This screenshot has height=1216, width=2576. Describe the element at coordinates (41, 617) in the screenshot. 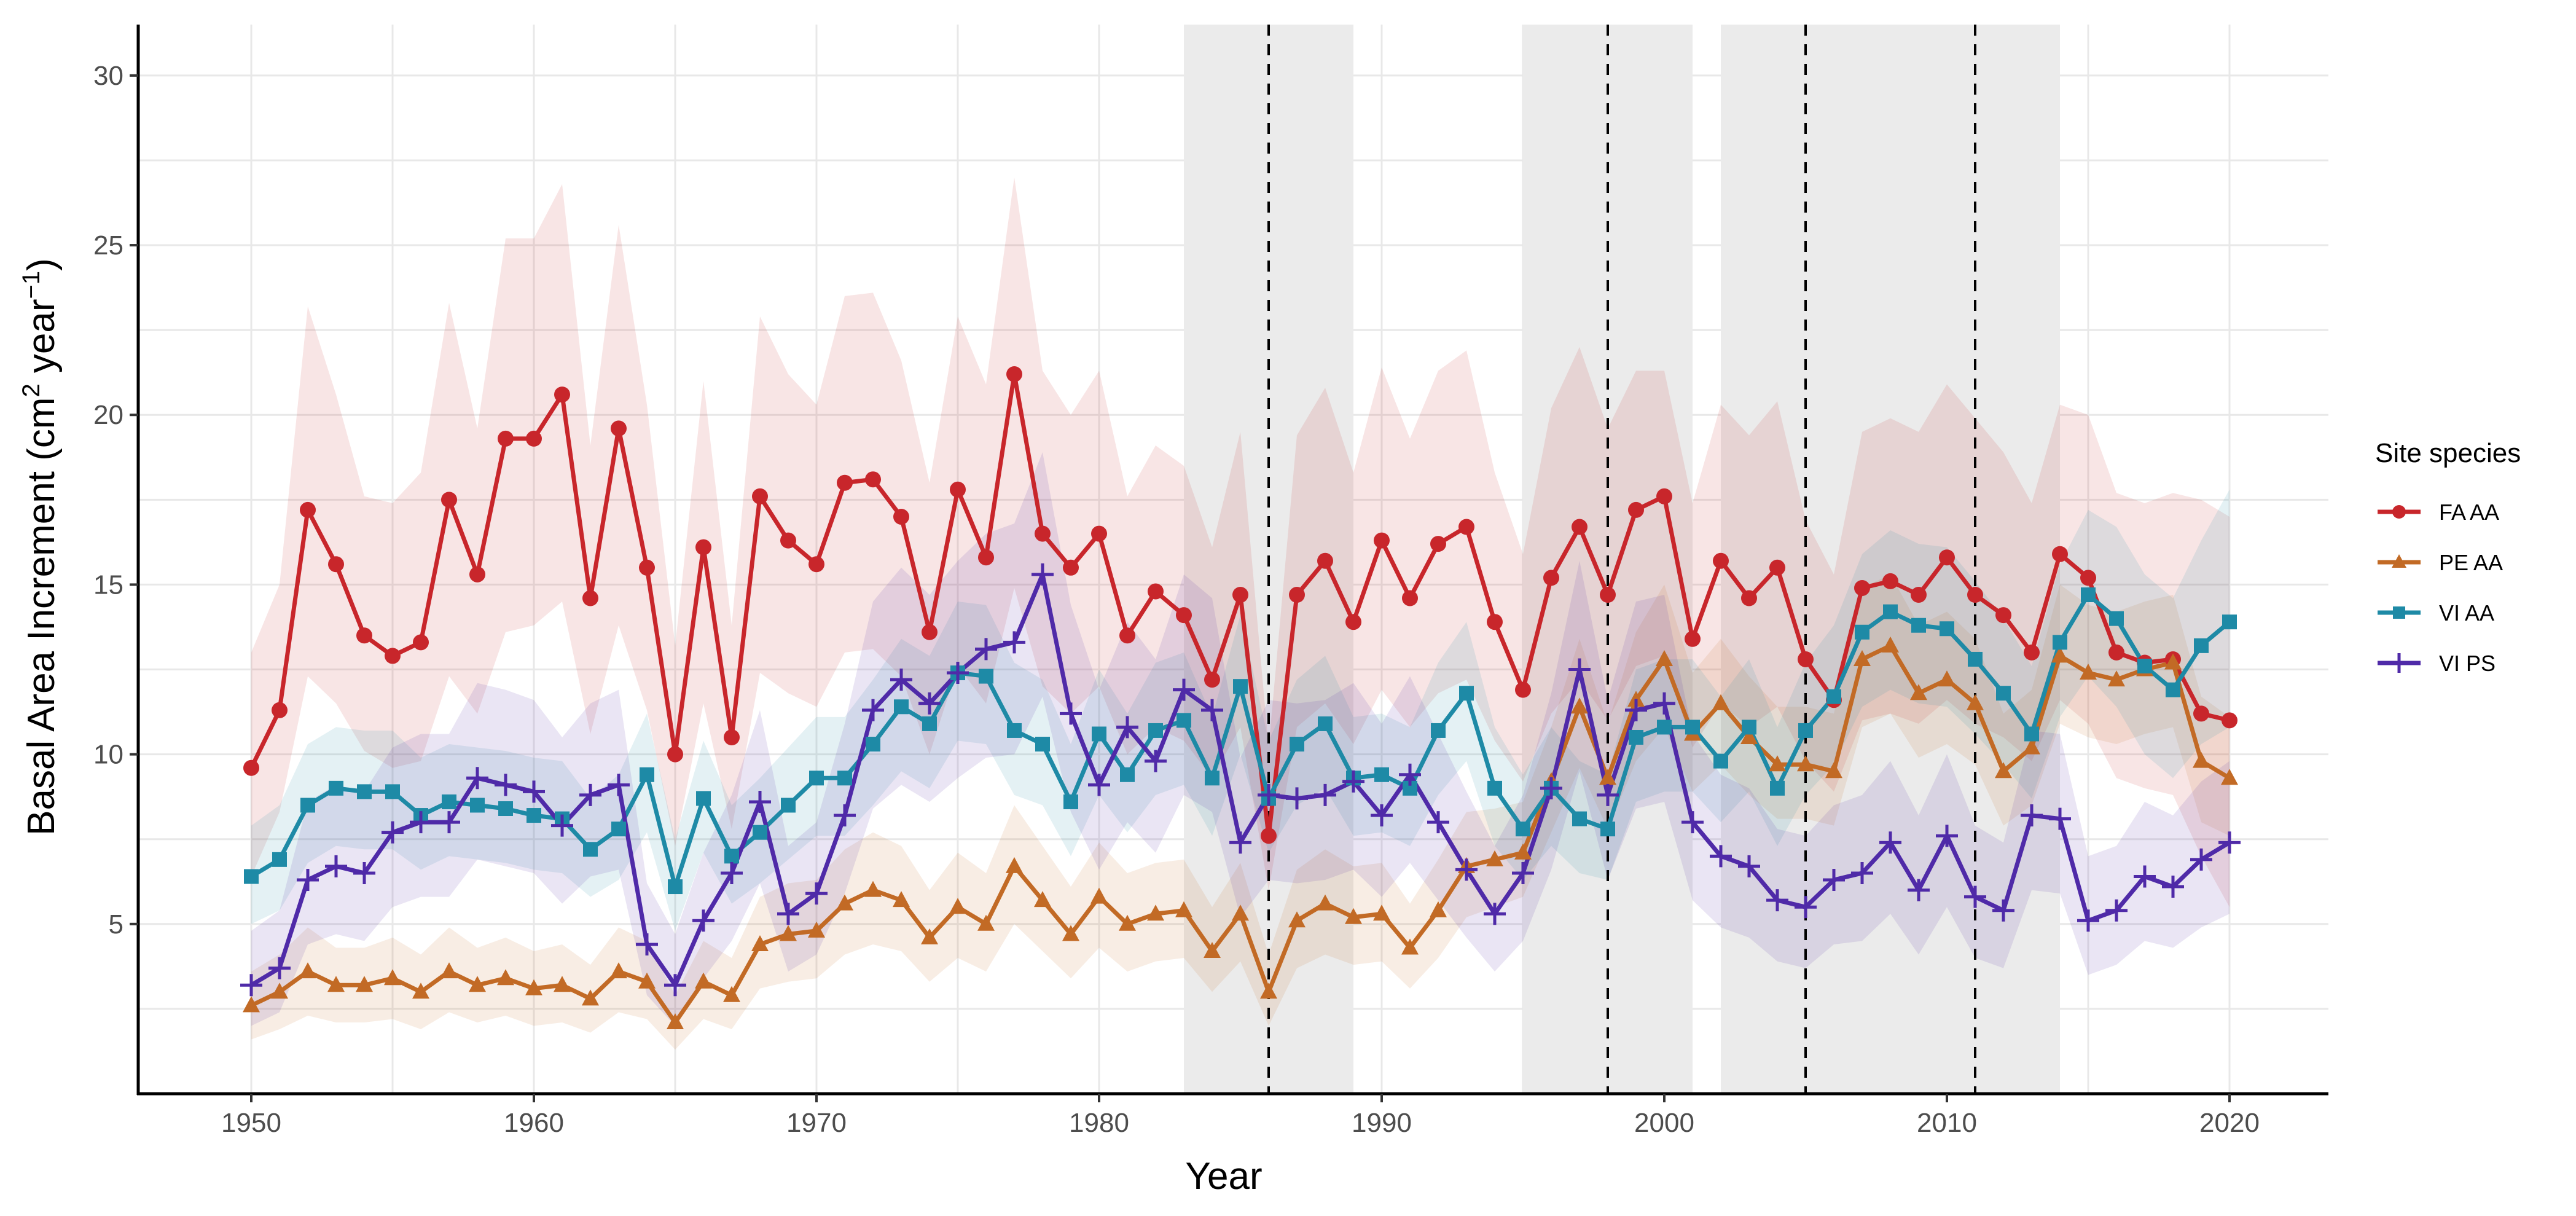

I see `y-axis-title-main: Basal Area Increment (cm` at that location.